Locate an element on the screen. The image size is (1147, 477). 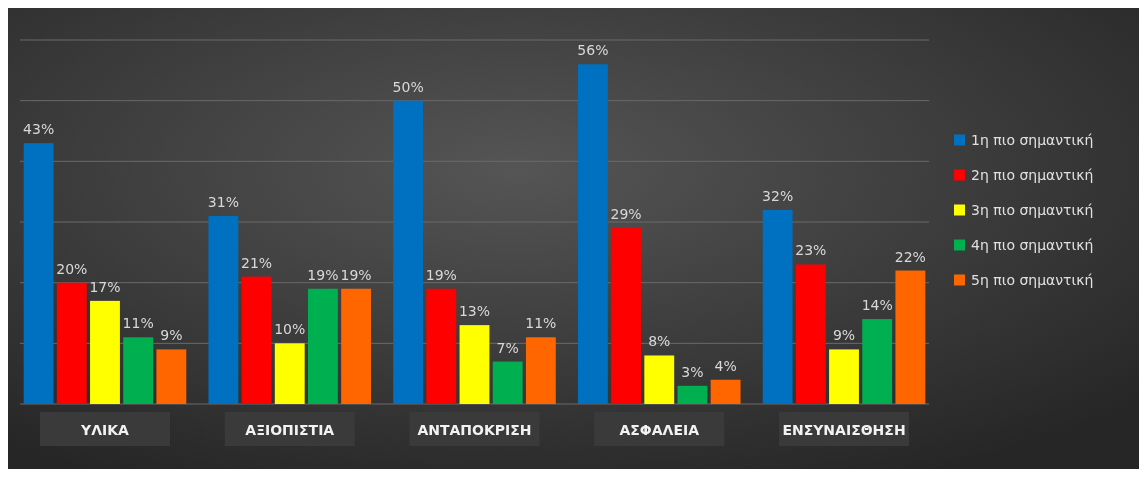
x-tick-label: ΥΛΙΚΑ is located at coordinates (105, 430).